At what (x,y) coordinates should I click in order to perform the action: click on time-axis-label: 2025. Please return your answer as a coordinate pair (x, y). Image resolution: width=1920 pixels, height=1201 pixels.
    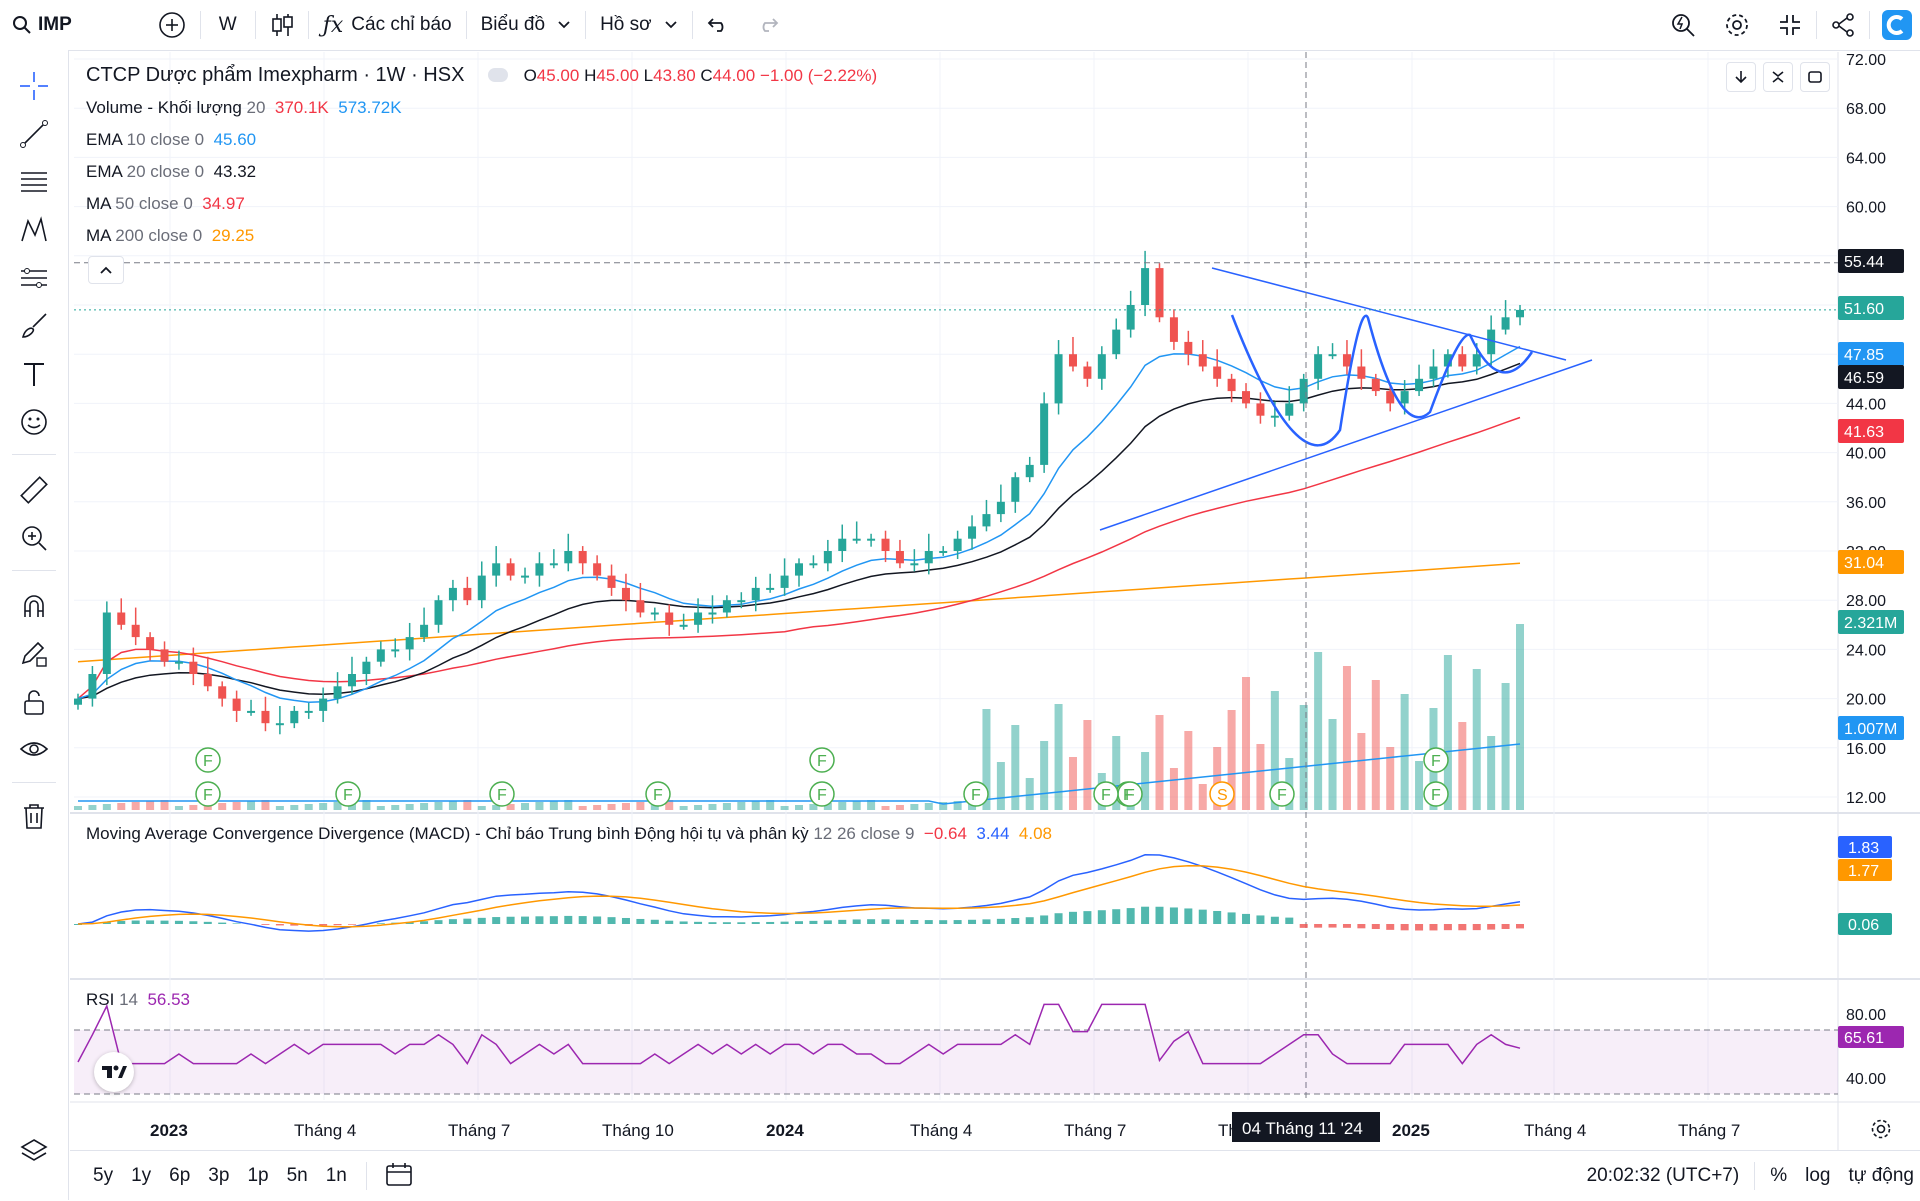
    Looking at the image, I should click on (1411, 1130).